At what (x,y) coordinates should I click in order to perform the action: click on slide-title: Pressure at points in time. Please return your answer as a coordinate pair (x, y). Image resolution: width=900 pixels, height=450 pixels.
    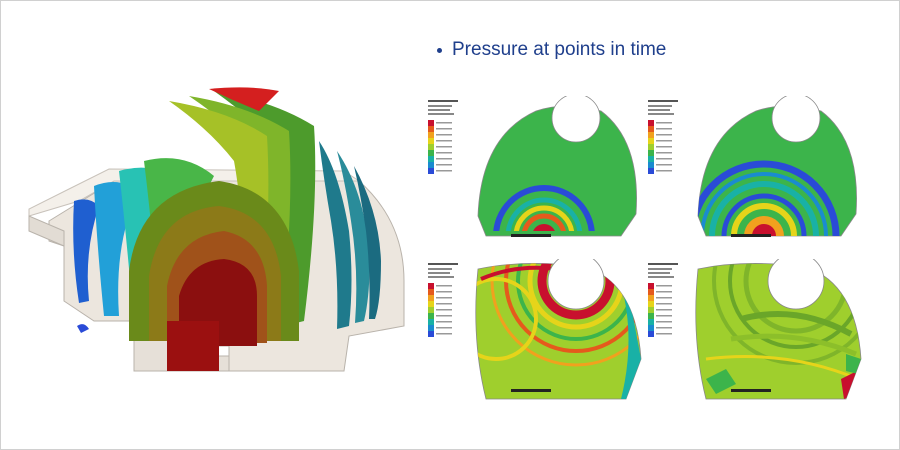
    Looking at the image, I should click on (559, 49).